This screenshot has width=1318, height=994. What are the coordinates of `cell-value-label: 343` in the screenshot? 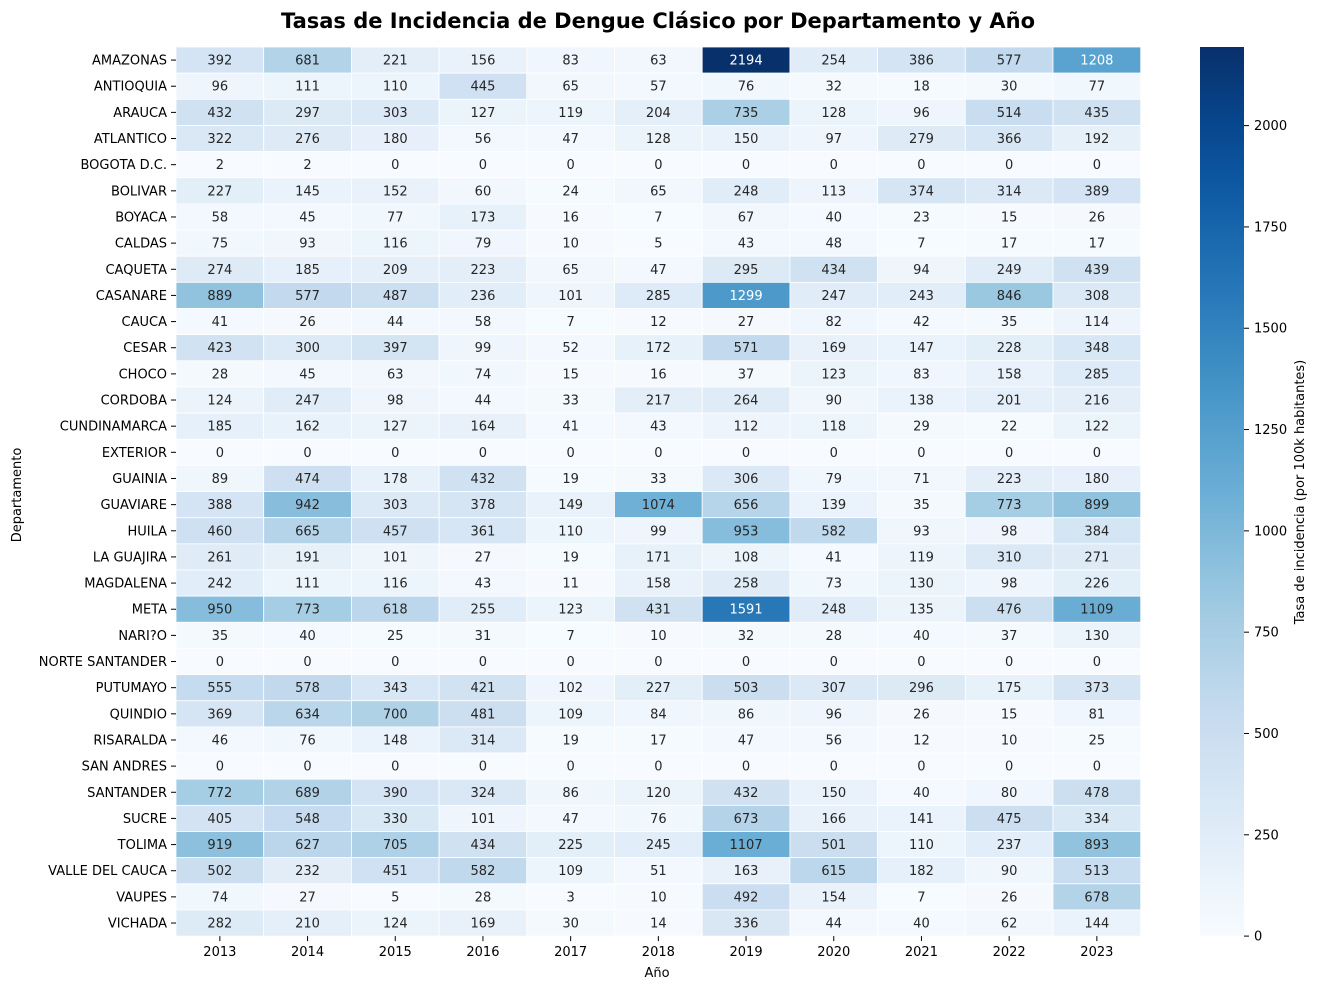 It's located at (395, 688).